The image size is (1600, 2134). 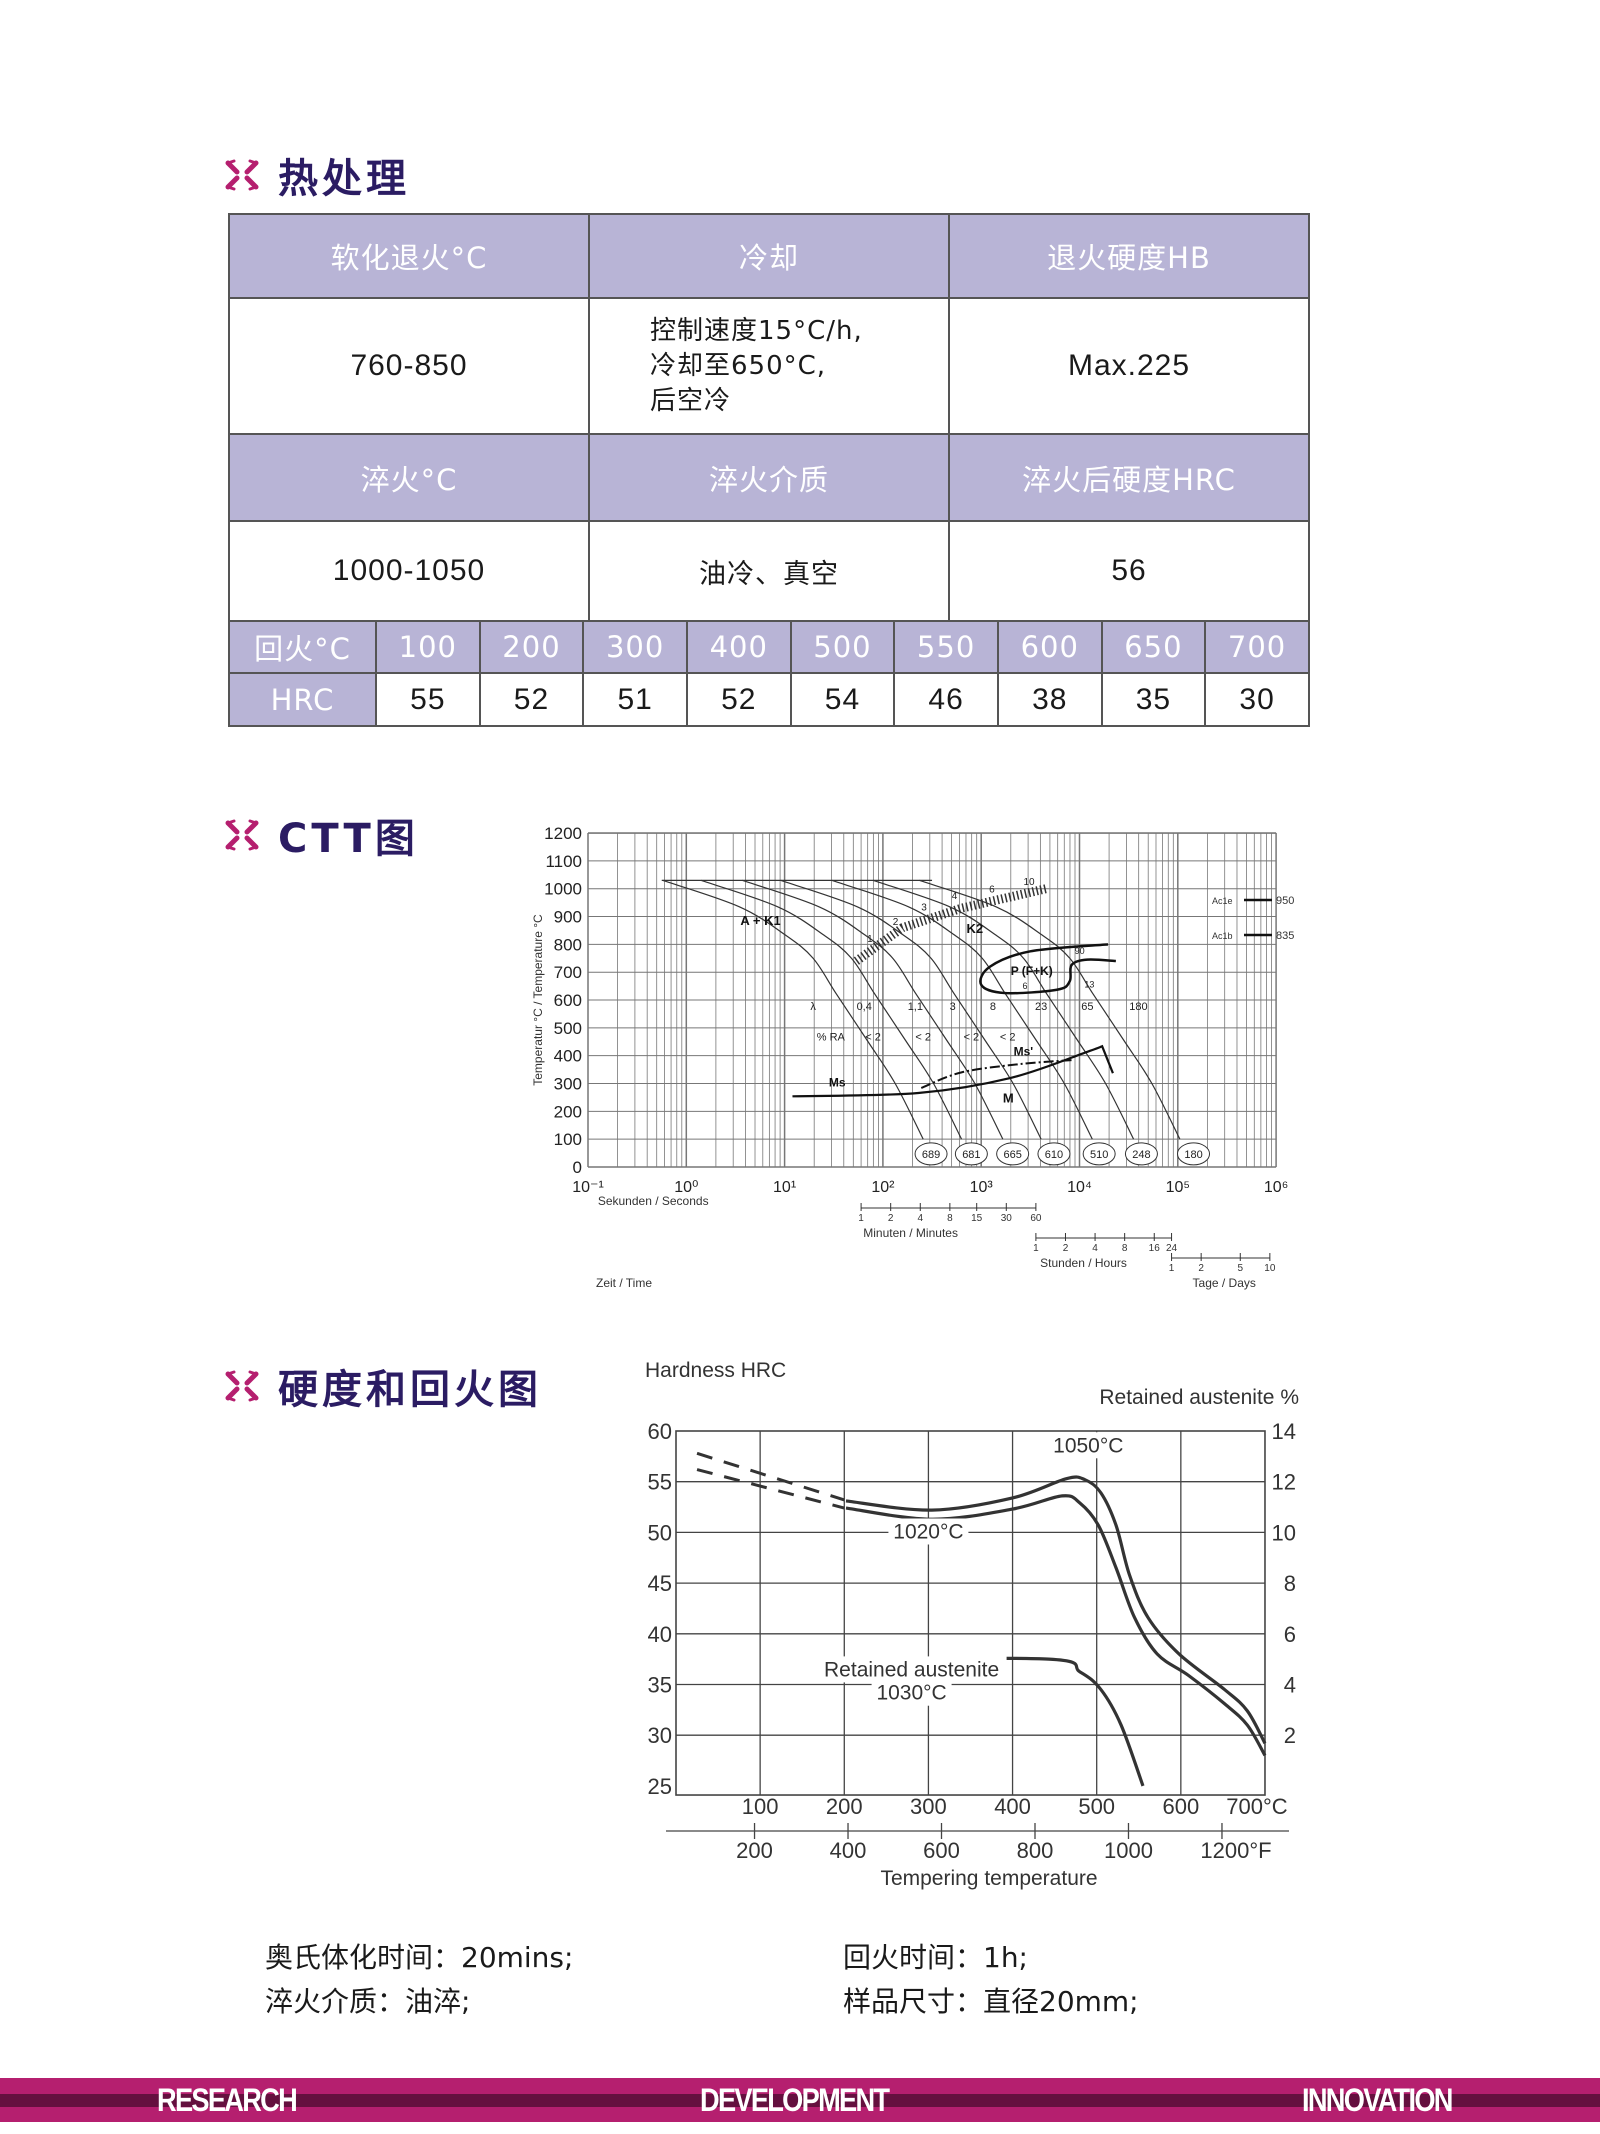 I want to click on seconds-label: Sekunden / Seconds, so click(x=653, y=1201).